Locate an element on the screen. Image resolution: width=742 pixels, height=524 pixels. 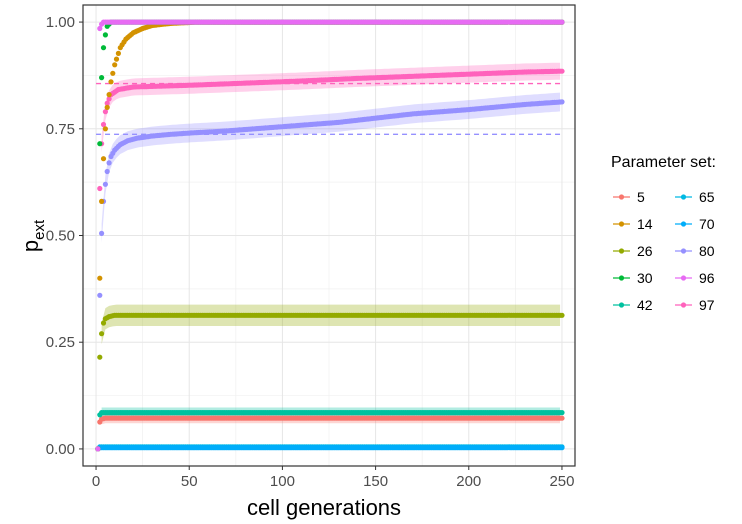
y-axis-title: pext is located at coordinates (33, 235).